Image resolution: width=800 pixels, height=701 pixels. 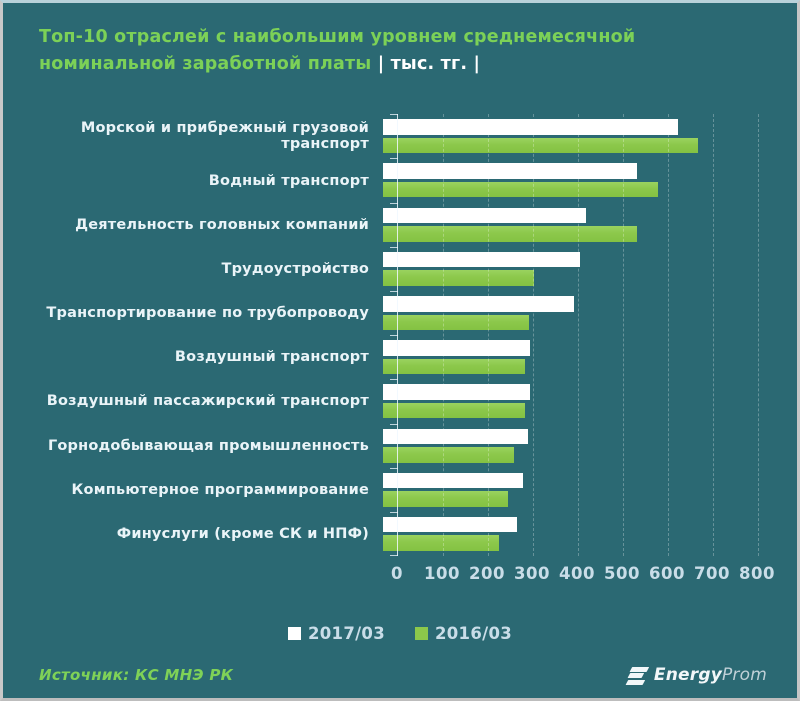 What do you see at coordinates (757, 574) in the screenshot?
I see `x-tick-label: 800` at bounding box center [757, 574].